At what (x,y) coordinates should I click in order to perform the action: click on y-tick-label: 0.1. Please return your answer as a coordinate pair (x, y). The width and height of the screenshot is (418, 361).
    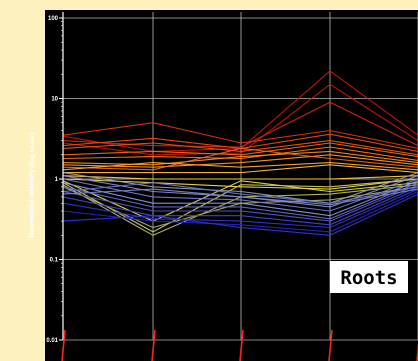
    Looking at the image, I should click on (54, 261).